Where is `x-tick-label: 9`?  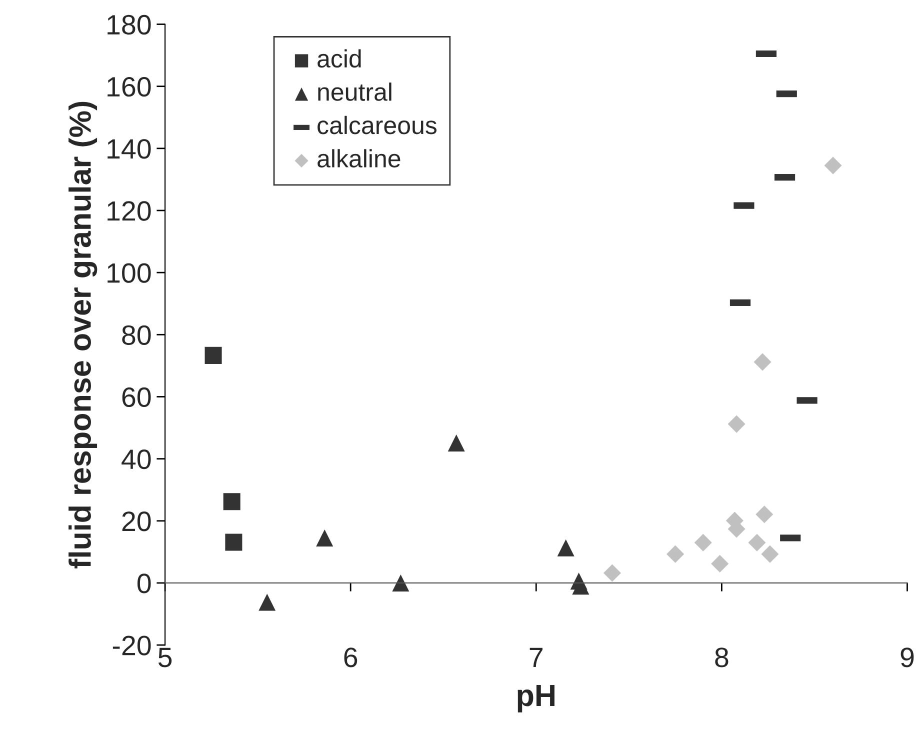
x-tick-label: 9 is located at coordinates (907, 658).